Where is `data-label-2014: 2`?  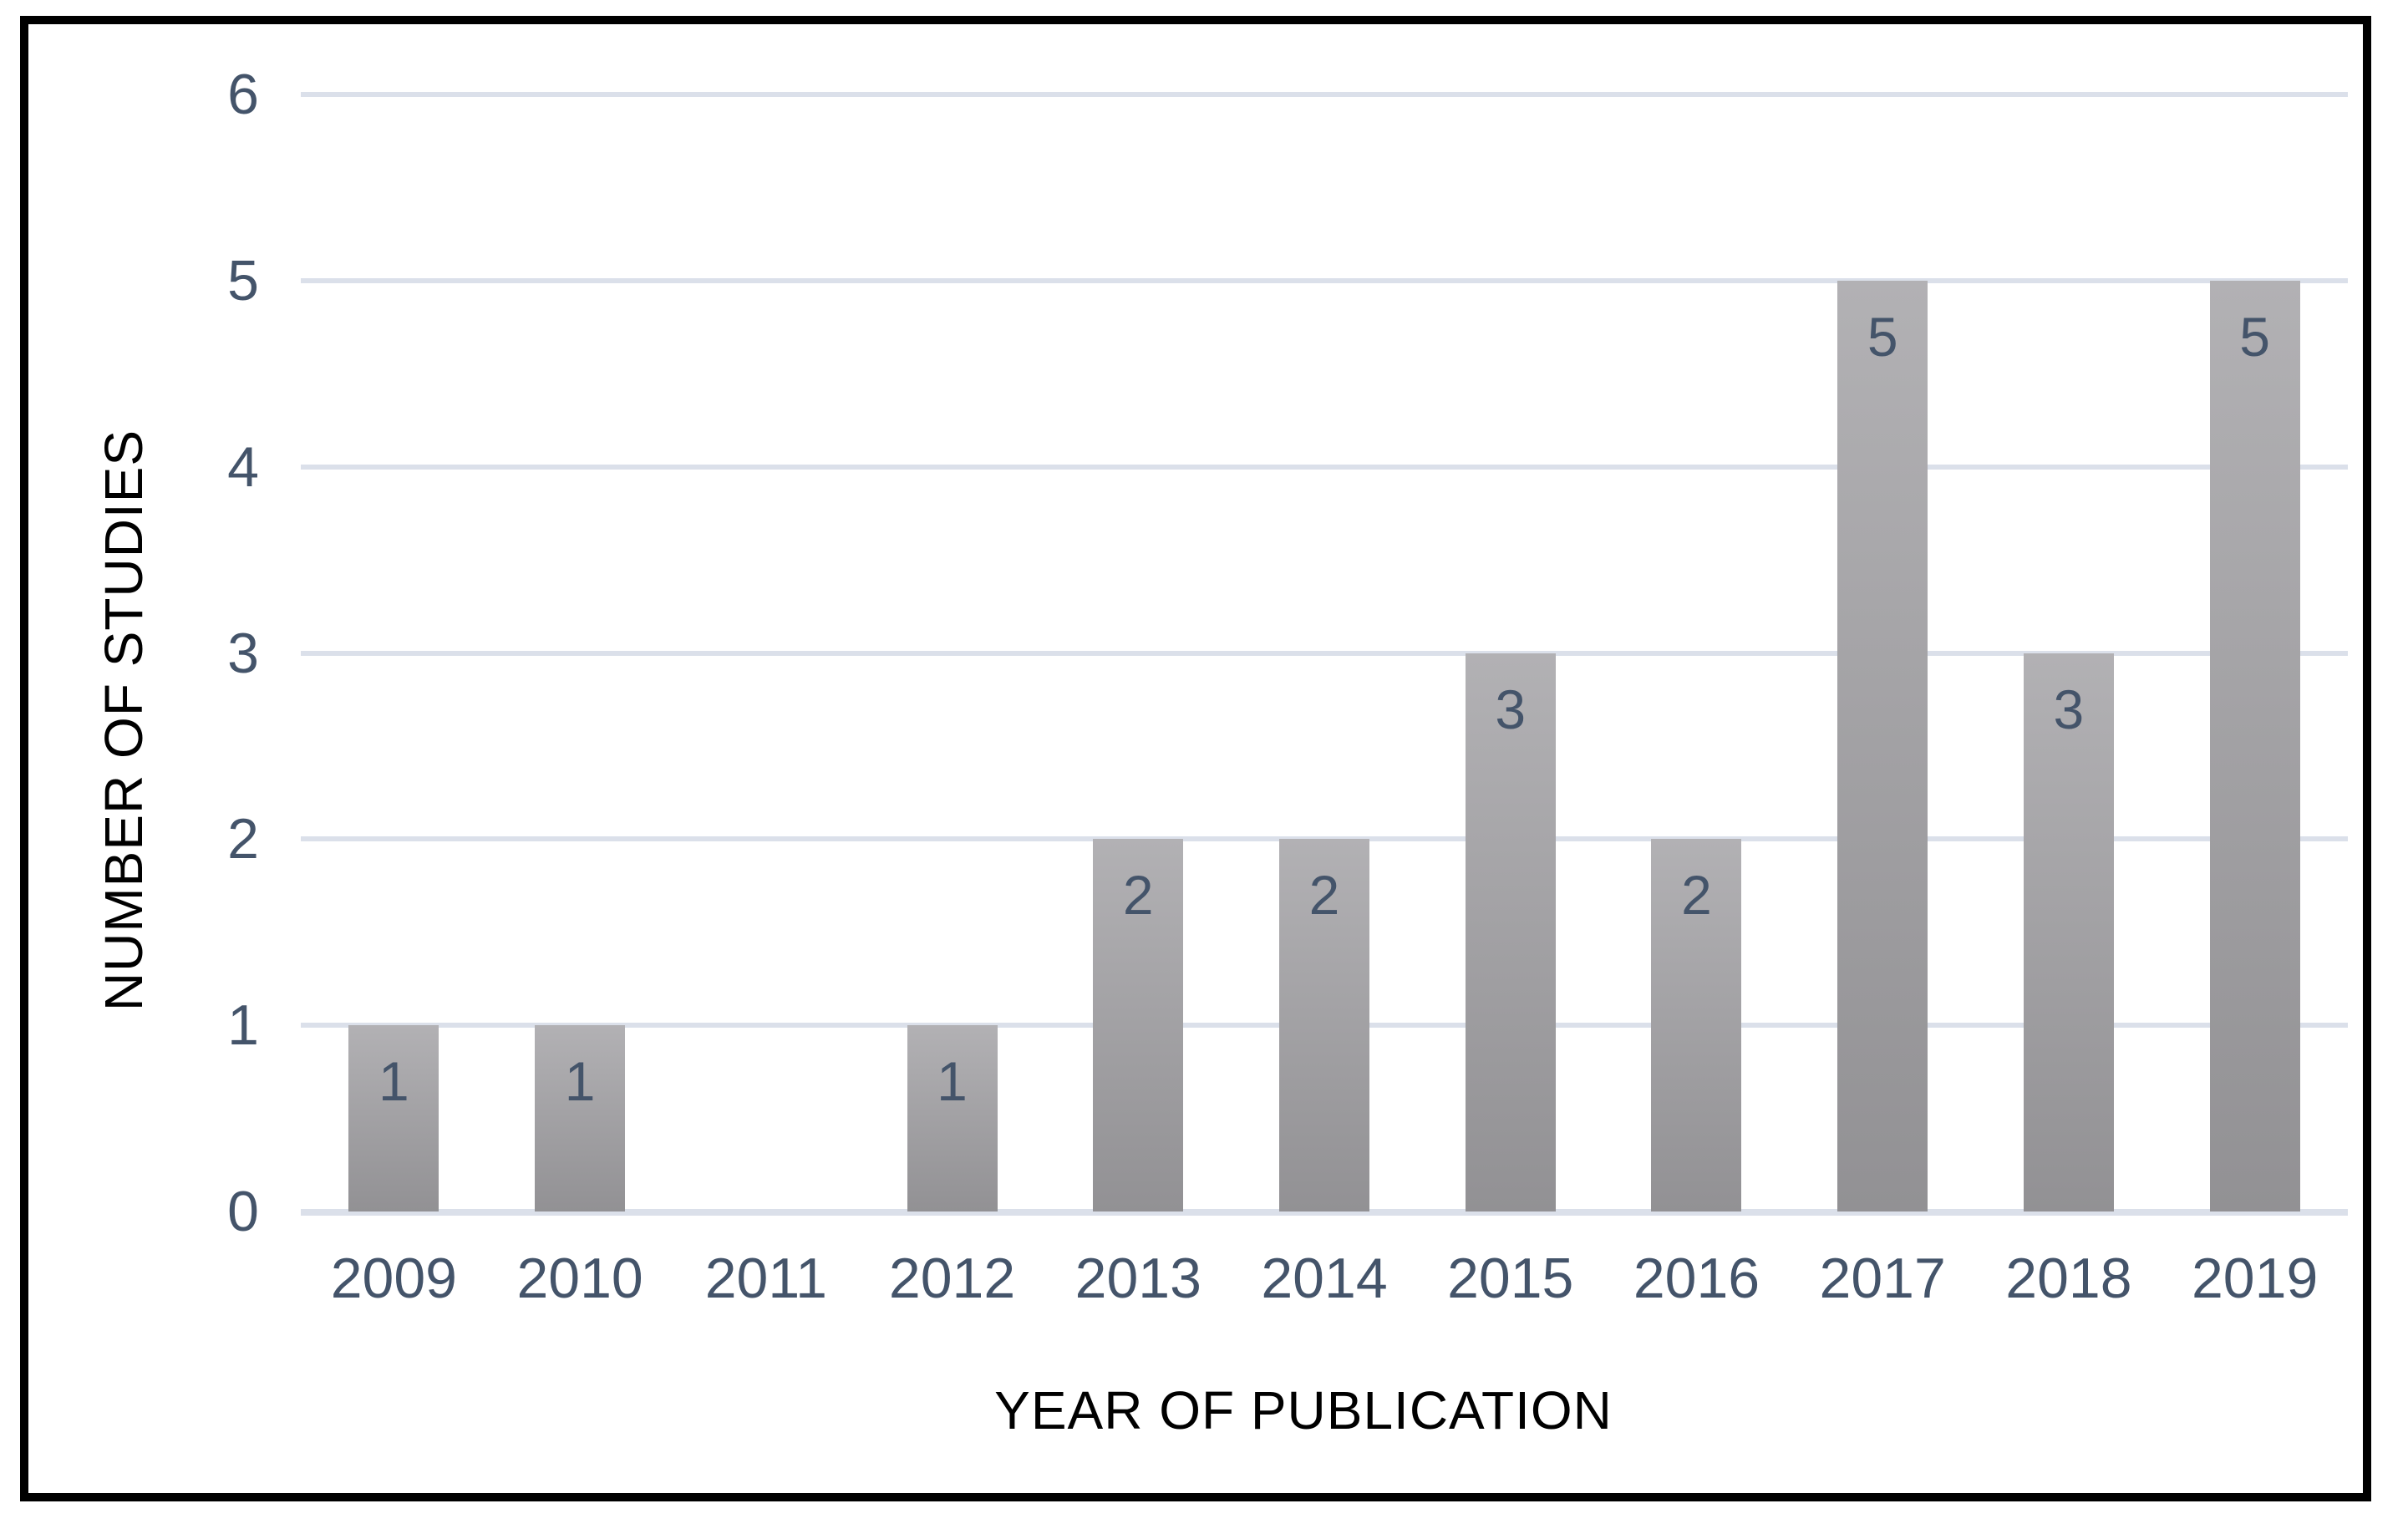 data-label-2014: 2 is located at coordinates (1324, 895).